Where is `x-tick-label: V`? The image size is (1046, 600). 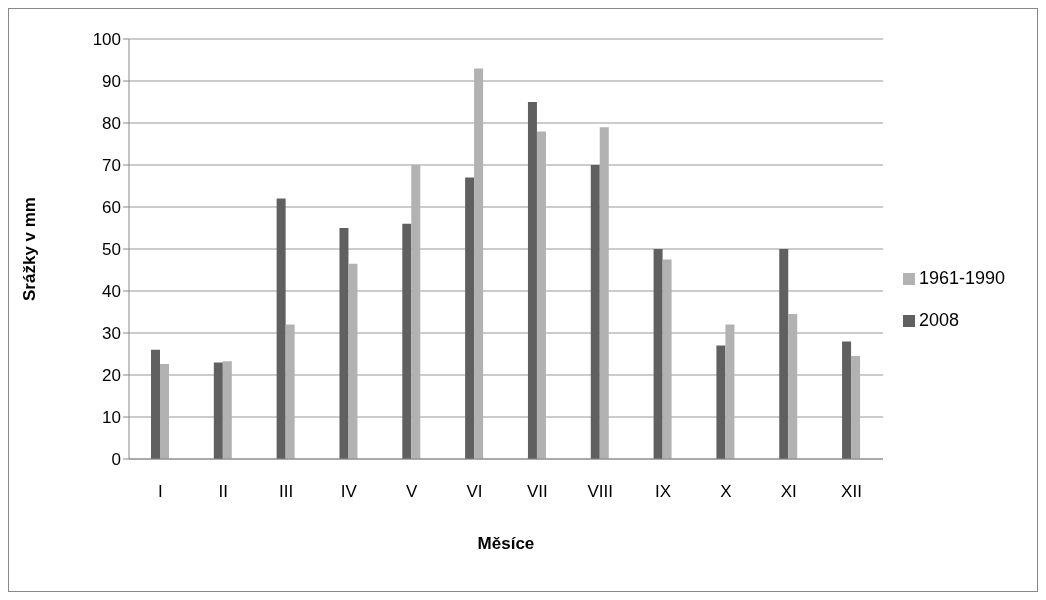
x-tick-label: V is located at coordinates (412, 492).